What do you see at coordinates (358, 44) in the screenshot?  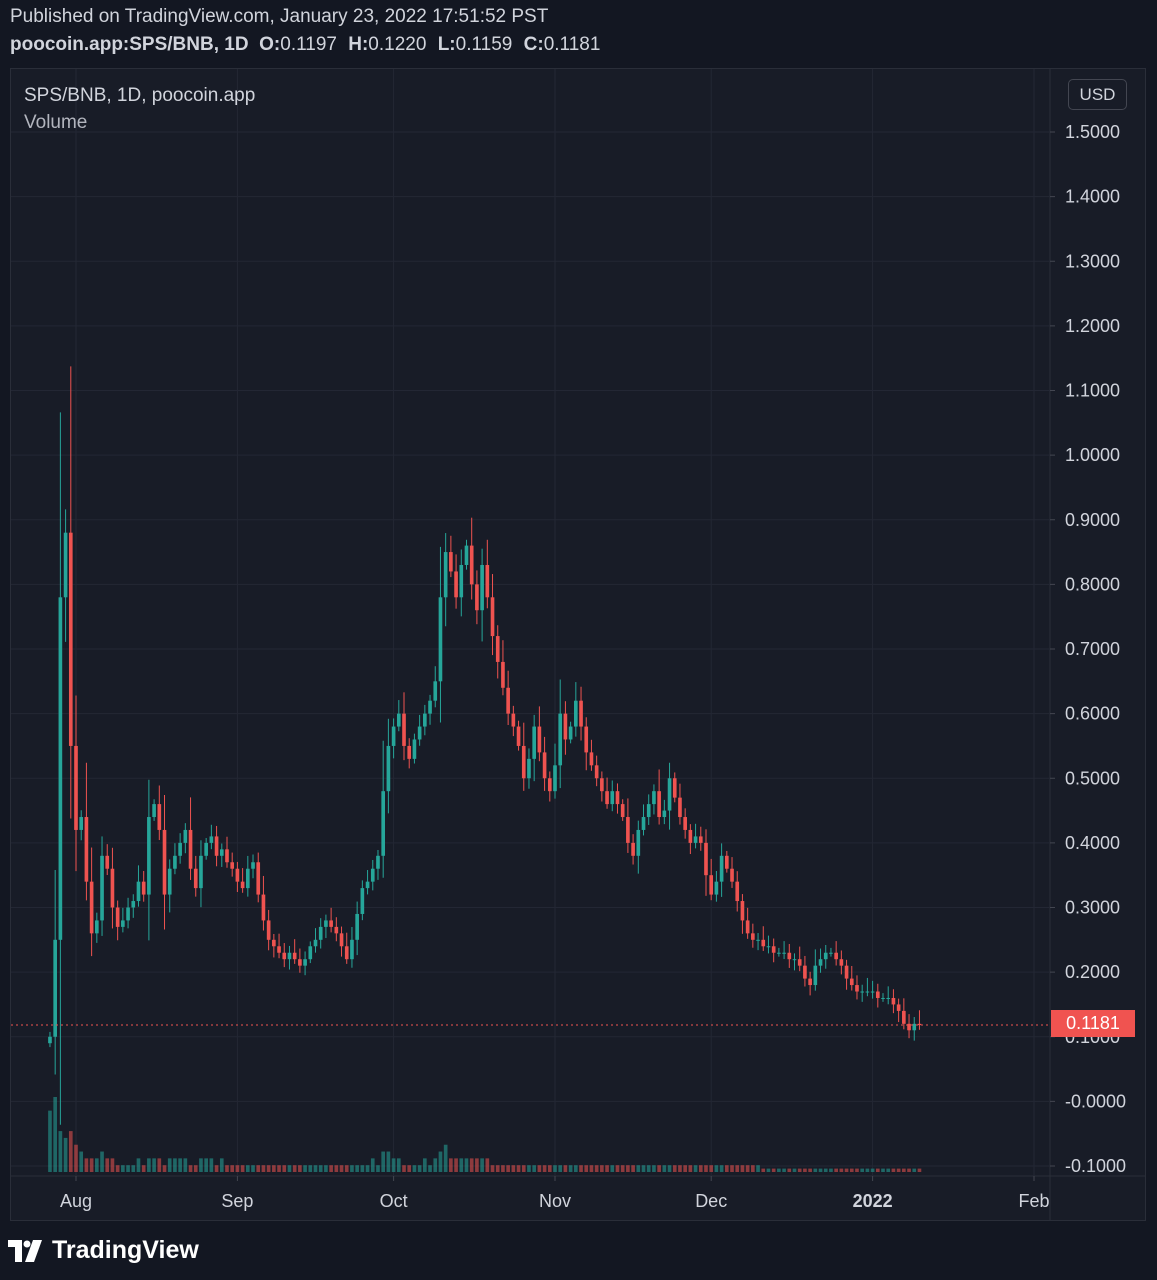 I see `high-label: H:` at bounding box center [358, 44].